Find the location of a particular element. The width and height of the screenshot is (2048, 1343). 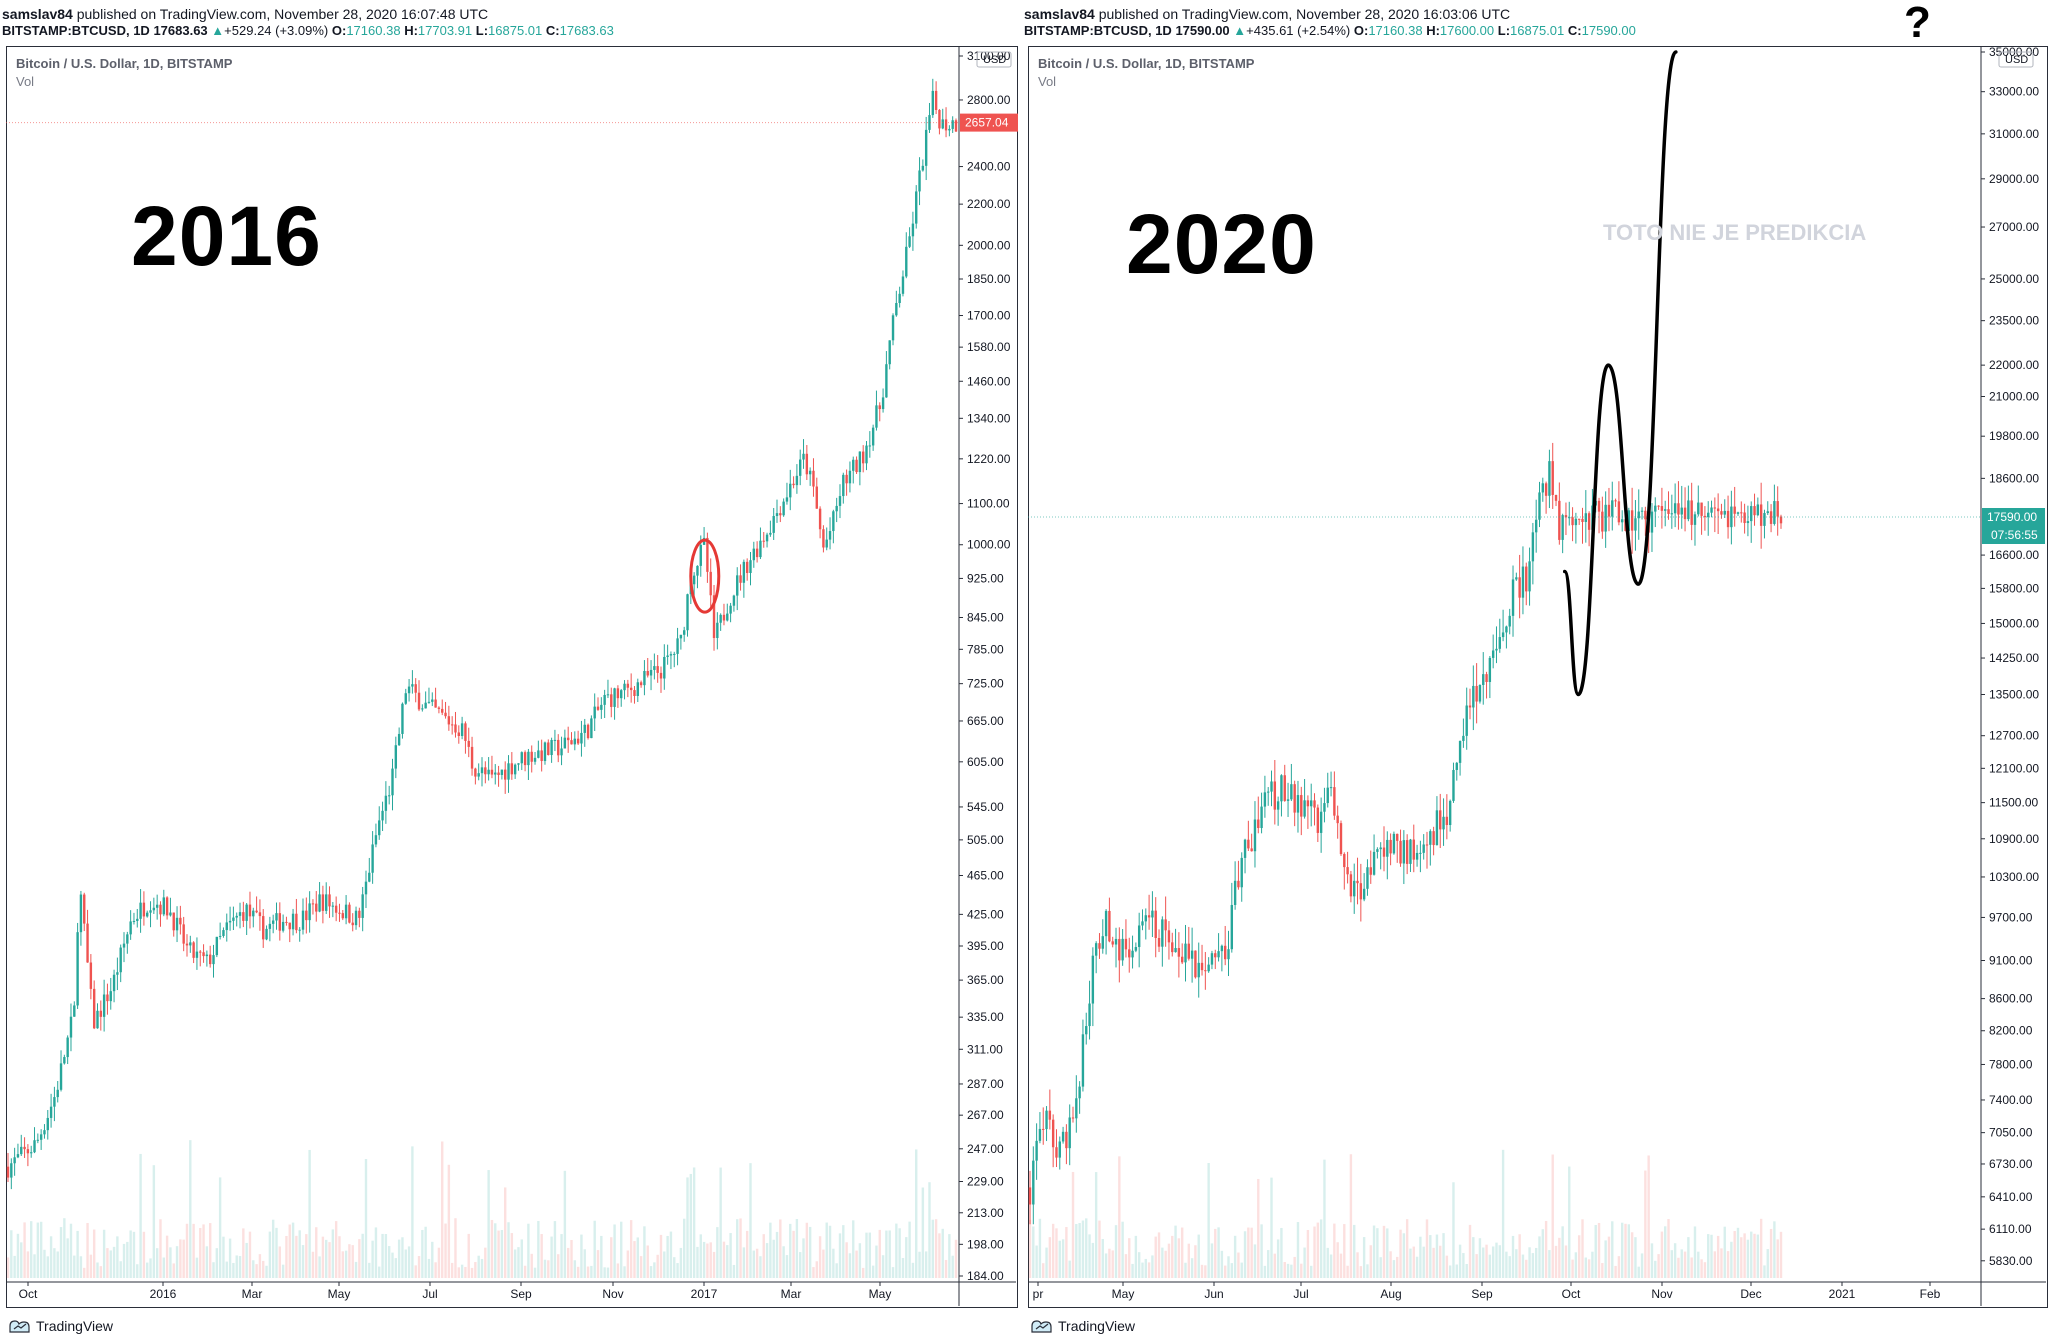

y-tick-label: 19800.00 is located at coordinates (2014, 436).